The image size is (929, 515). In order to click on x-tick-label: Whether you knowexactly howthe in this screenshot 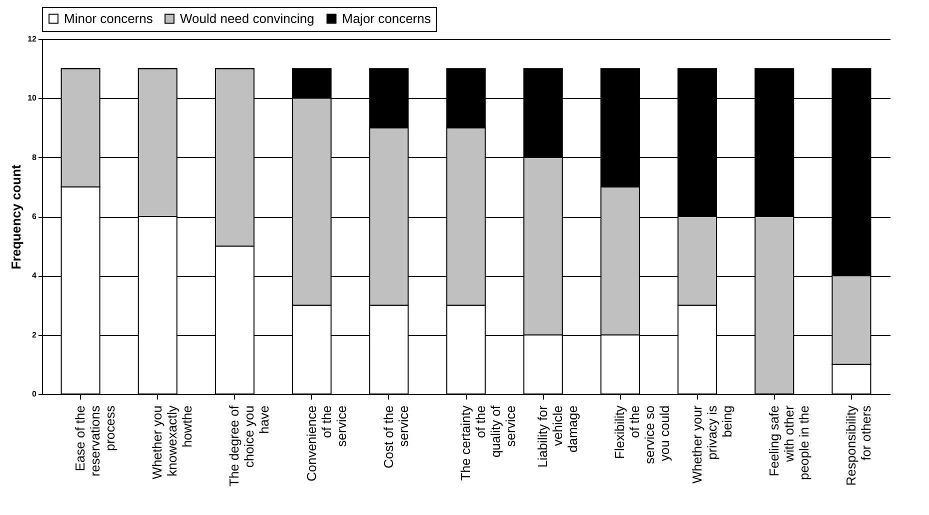, I will do `click(172, 442)`.